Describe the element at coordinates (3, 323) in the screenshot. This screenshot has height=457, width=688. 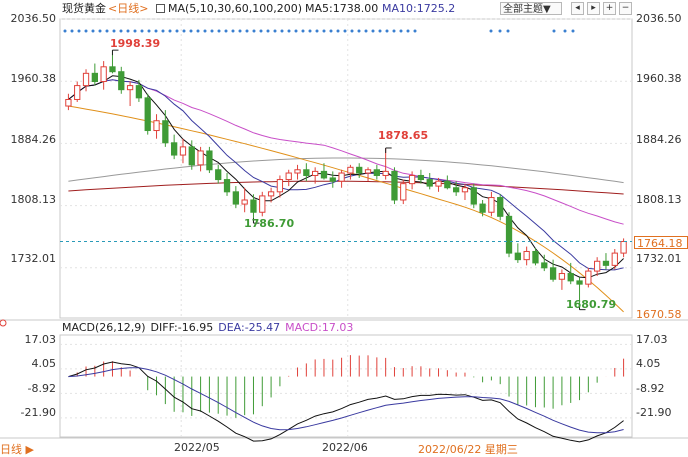
I see `crosshair-marker-icon` at that location.